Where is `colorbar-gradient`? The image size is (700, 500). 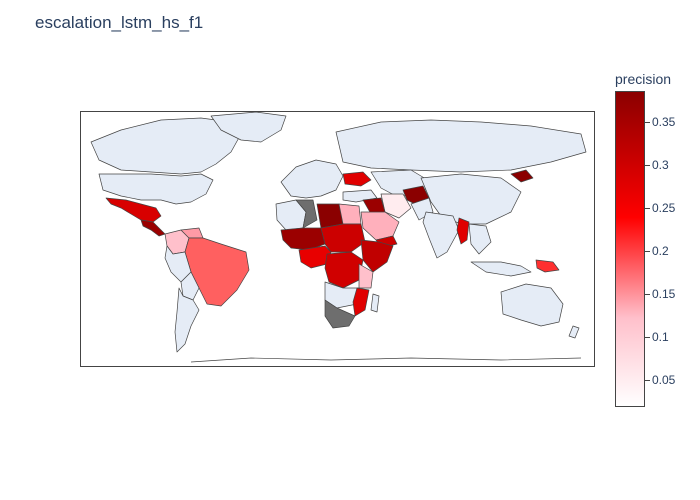 colorbar-gradient is located at coordinates (630, 249).